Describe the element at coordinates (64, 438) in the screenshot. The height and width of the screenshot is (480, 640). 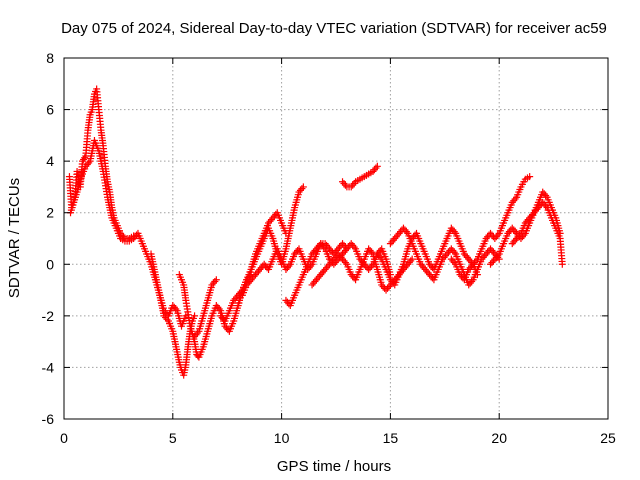
I see `x-tick-label: 0` at that location.